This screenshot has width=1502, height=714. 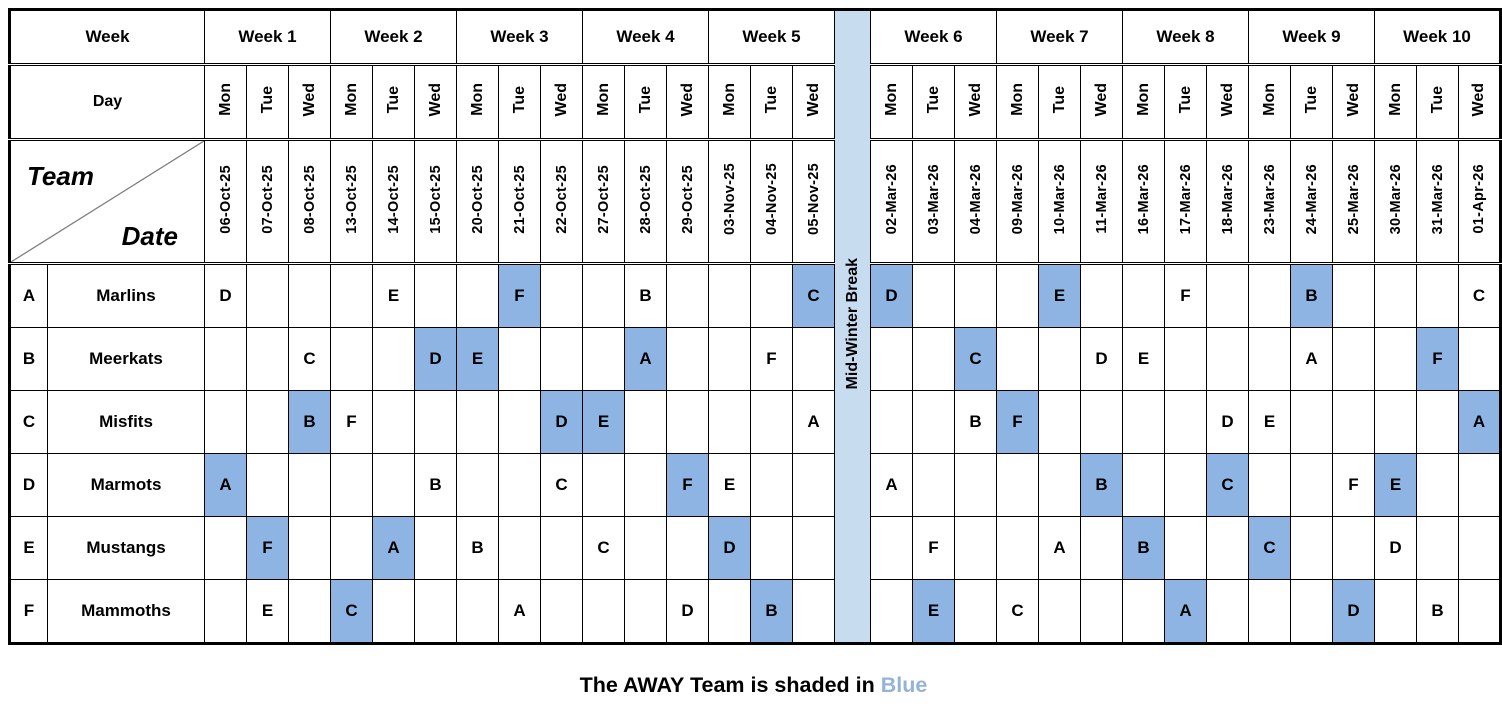 I want to click on week-header: Week 4, so click(x=645, y=37).